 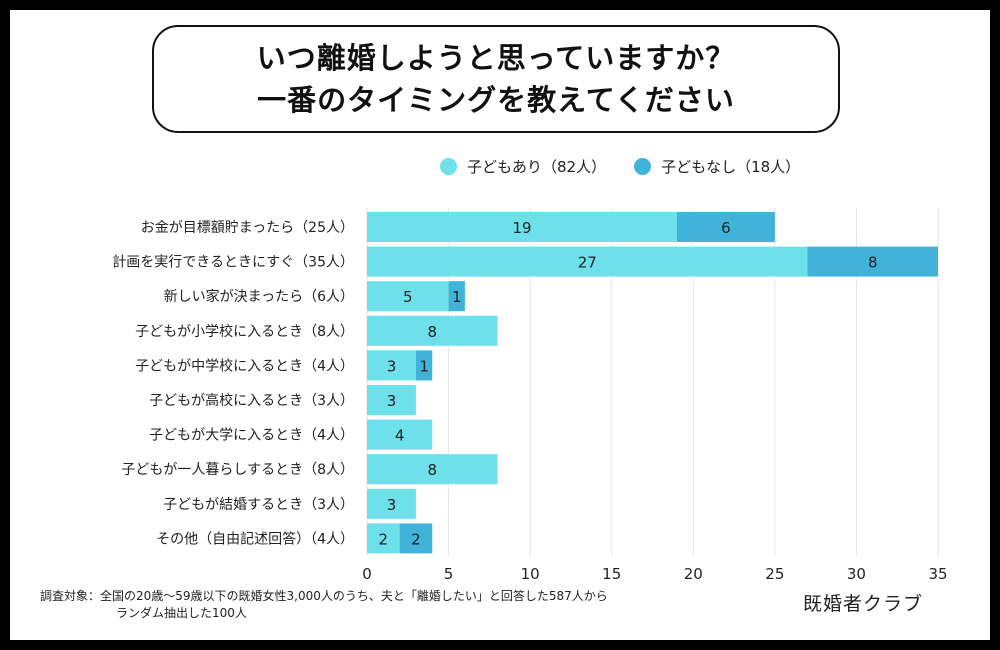 I want to click on x-tick-label: 30, so click(x=856, y=574).